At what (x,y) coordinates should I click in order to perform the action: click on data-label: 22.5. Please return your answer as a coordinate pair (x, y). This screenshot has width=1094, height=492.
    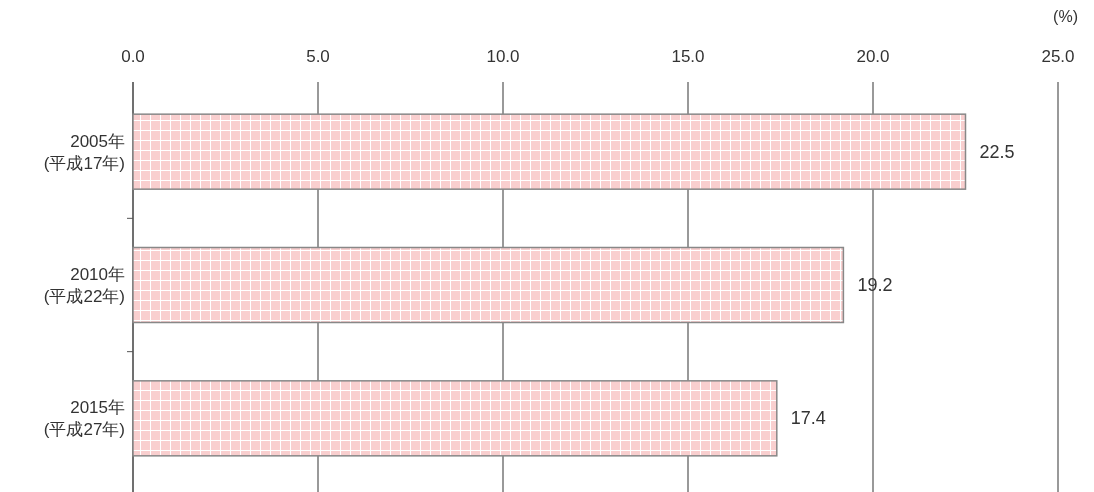
    Looking at the image, I should click on (997, 151).